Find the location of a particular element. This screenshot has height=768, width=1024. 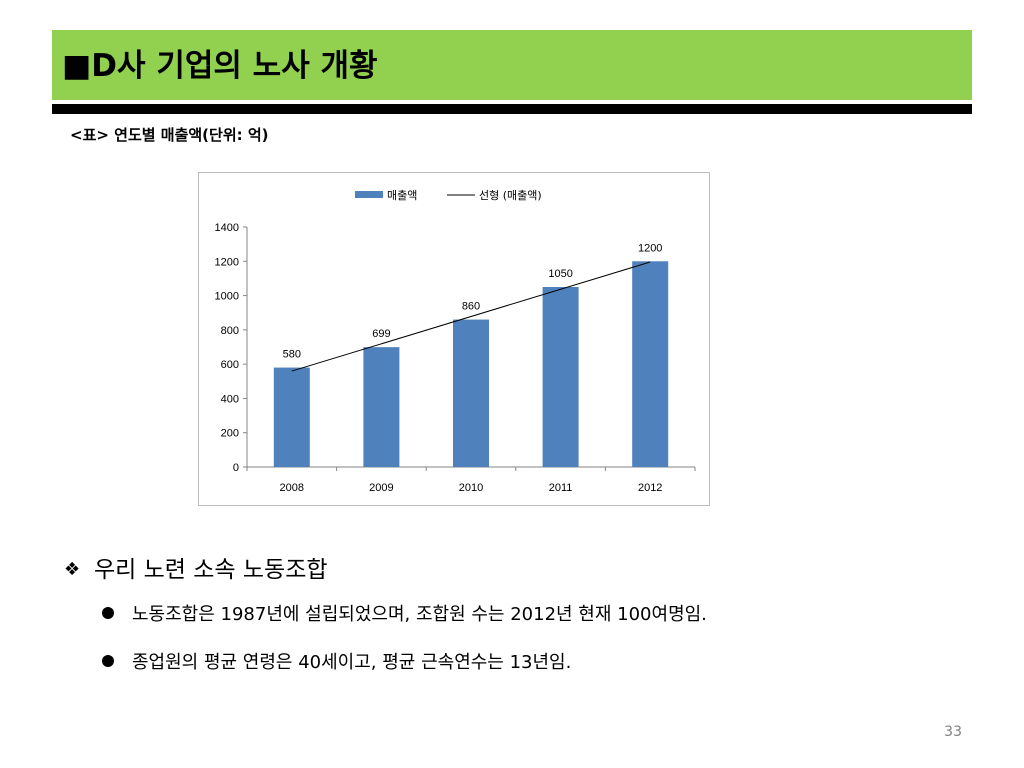

y-tick-label: 600 is located at coordinates (230, 365).